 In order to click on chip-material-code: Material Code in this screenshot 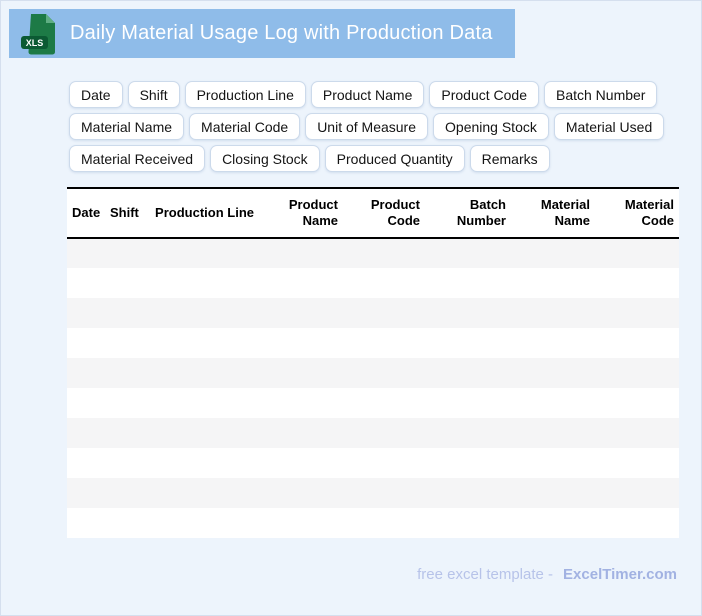, I will do `click(245, 126)`.